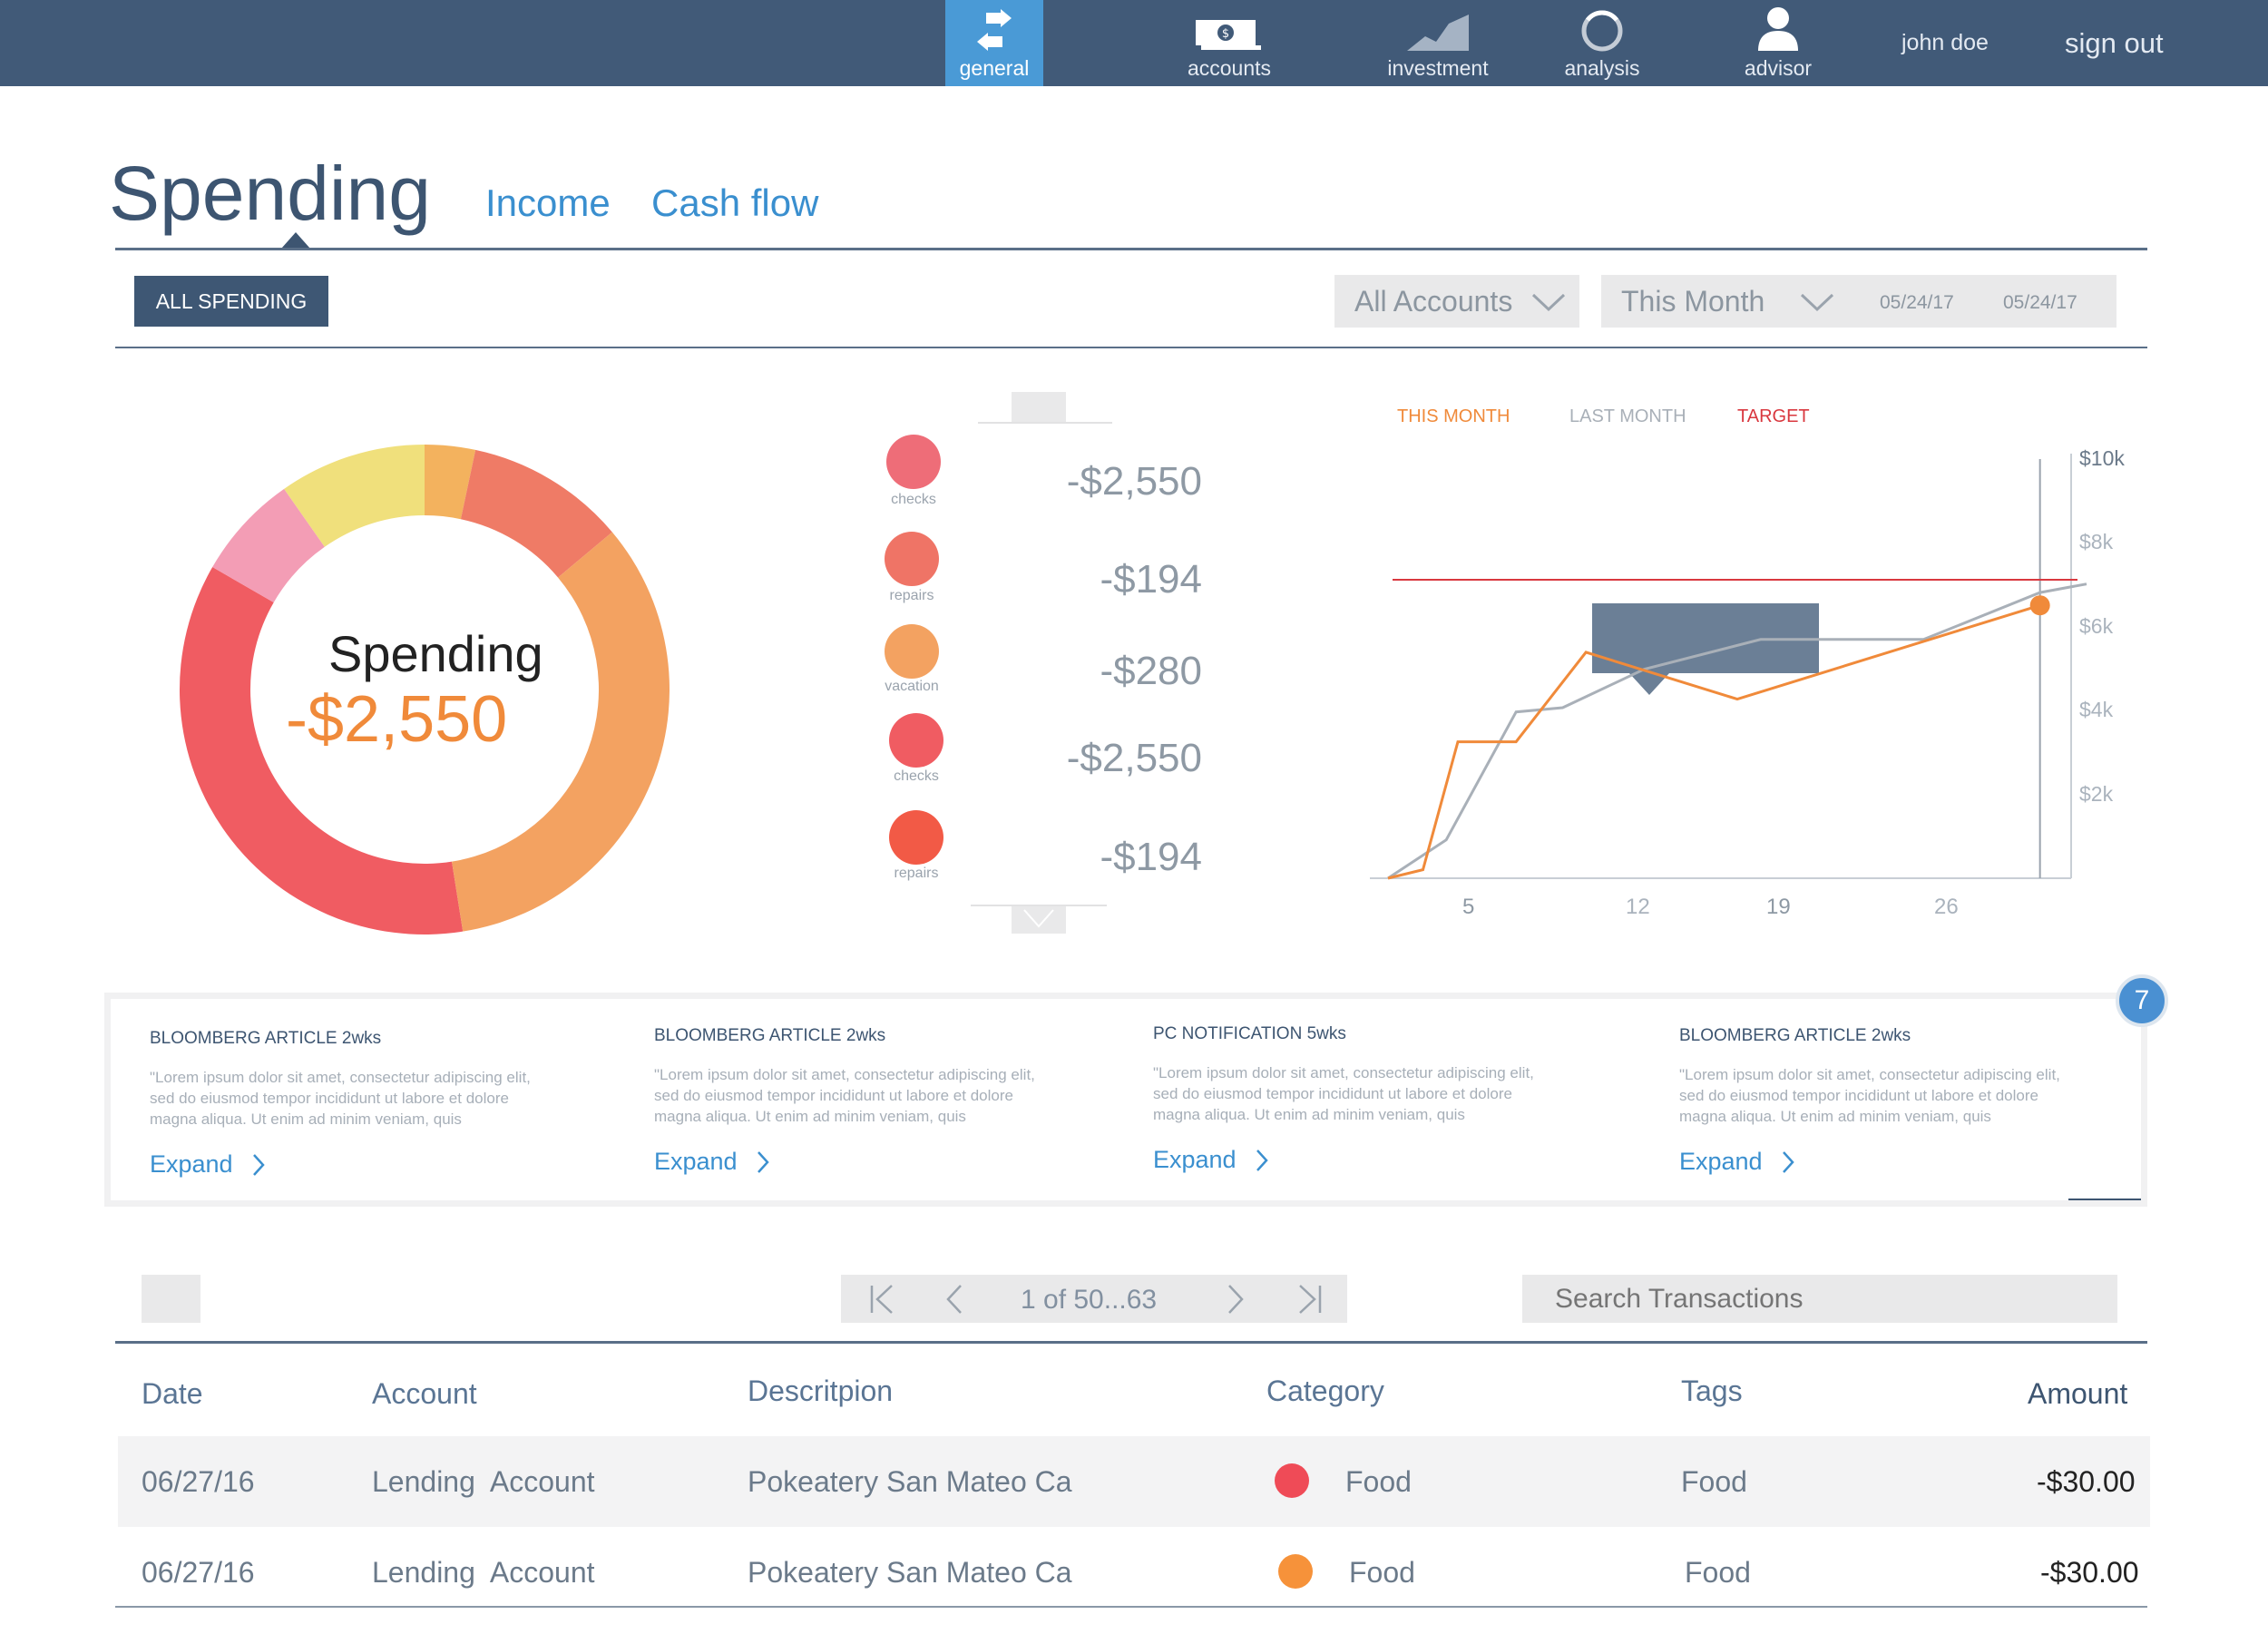 The width and height of the screenshot is (2268, 1634). What do you see at coordinates (2114, 43) in the screenshot?
I see `sign-out-link: sign out` at bounding box center [2114, 43].